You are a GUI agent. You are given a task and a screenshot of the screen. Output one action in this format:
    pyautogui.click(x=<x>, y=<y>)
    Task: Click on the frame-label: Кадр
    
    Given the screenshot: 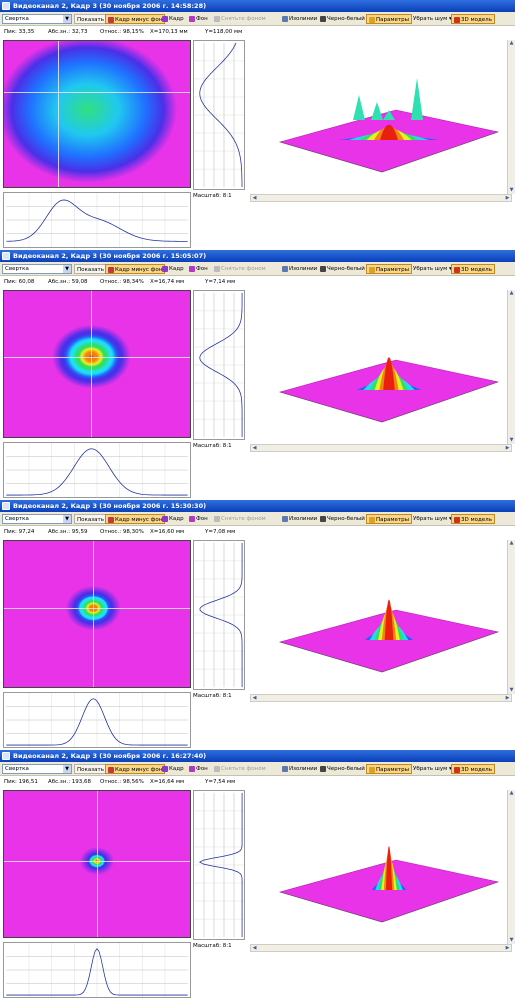 What is the action you would take?
    pyautogui.click(x=176, y=519)
    